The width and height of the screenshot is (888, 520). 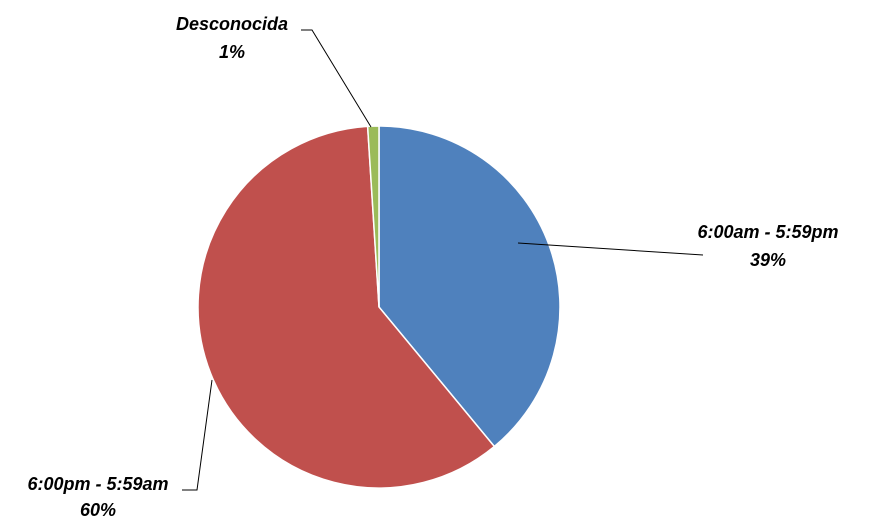 I want to click on data-label-unknown-percent: 1%, so click(x=232, y=52).